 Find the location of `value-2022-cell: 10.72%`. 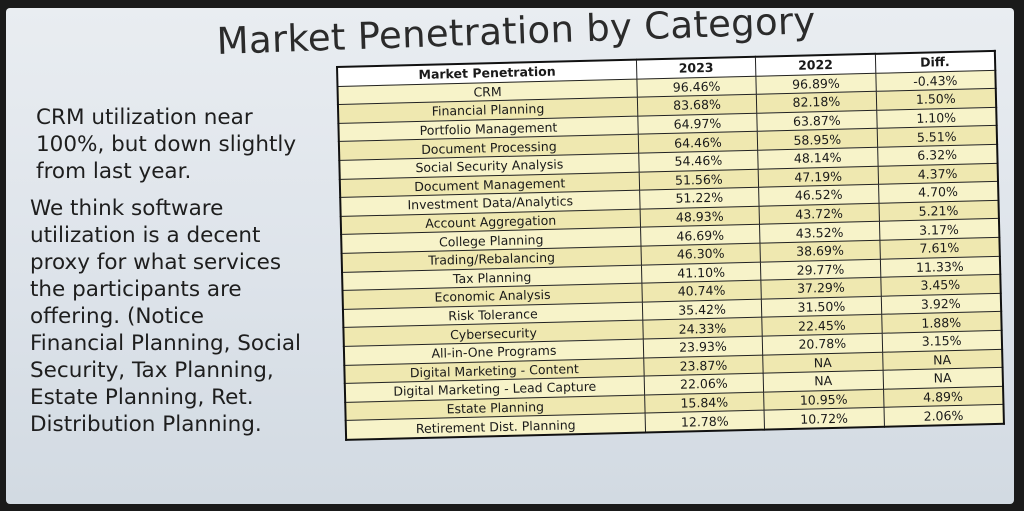

value-2022-cell: 10.72% is located at coordinates (824, 418).